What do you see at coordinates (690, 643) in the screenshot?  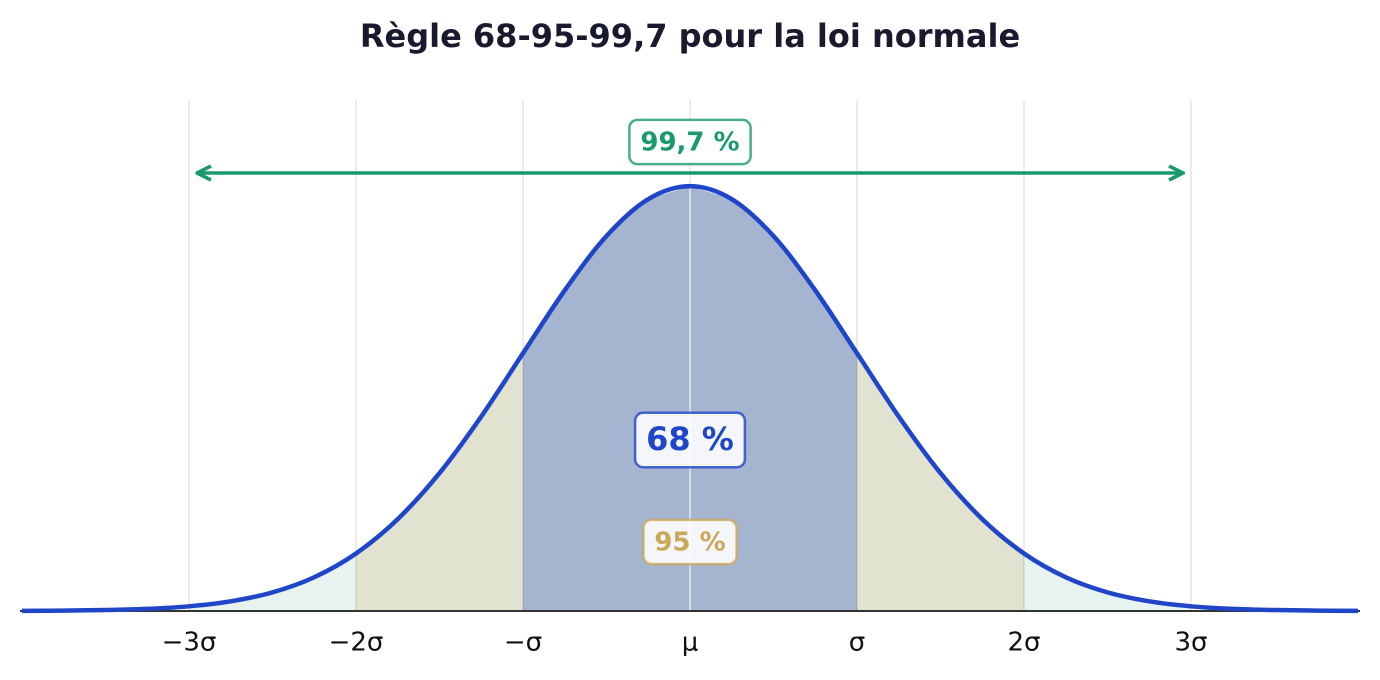 I see `x-tick-label: μ` at bounding box center [690, 643].